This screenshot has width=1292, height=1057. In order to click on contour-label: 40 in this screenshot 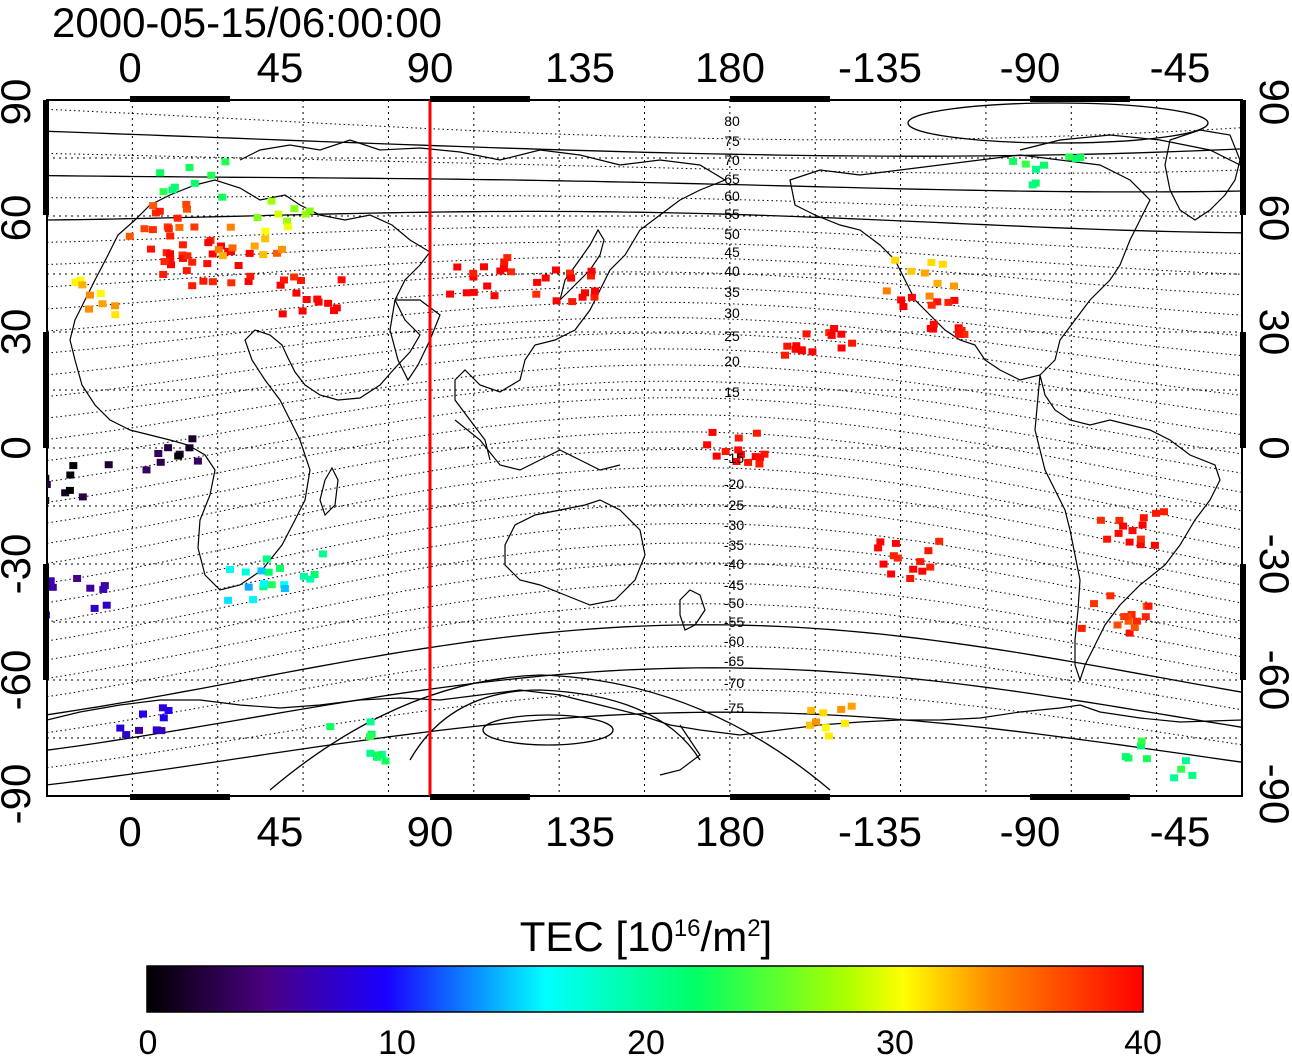, I will do `click(732, 271)`.